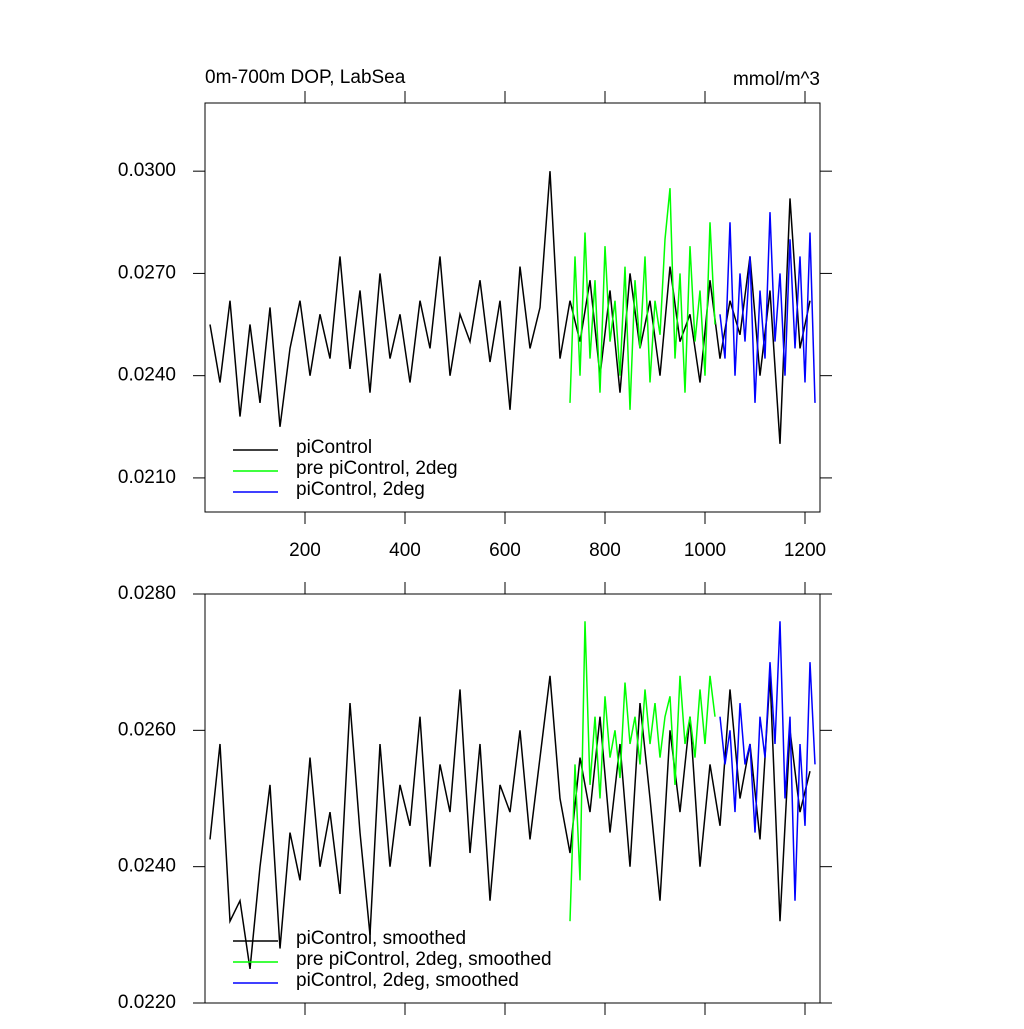 Image resolution: width=1024 pixels, height=1029 pixels. Describe the element at coordinates (334, 447) in the screenshot. I see `legend-label: piControl` at that location.